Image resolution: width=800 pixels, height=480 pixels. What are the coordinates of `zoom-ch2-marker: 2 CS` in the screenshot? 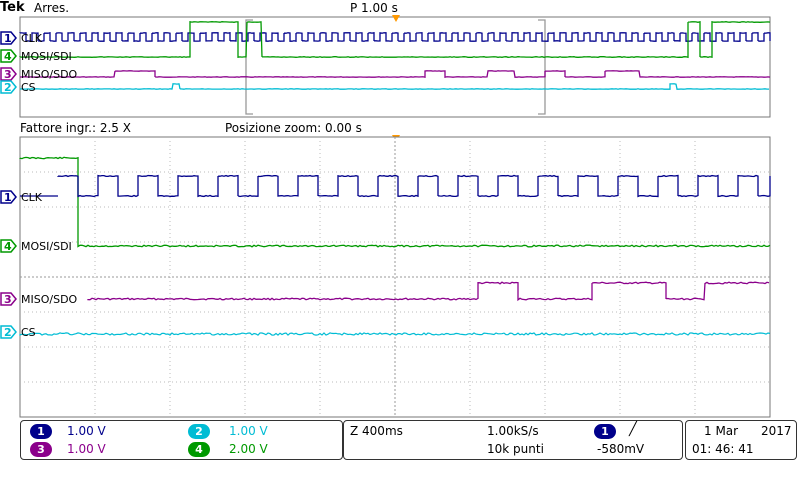 It's located at (18, 332).